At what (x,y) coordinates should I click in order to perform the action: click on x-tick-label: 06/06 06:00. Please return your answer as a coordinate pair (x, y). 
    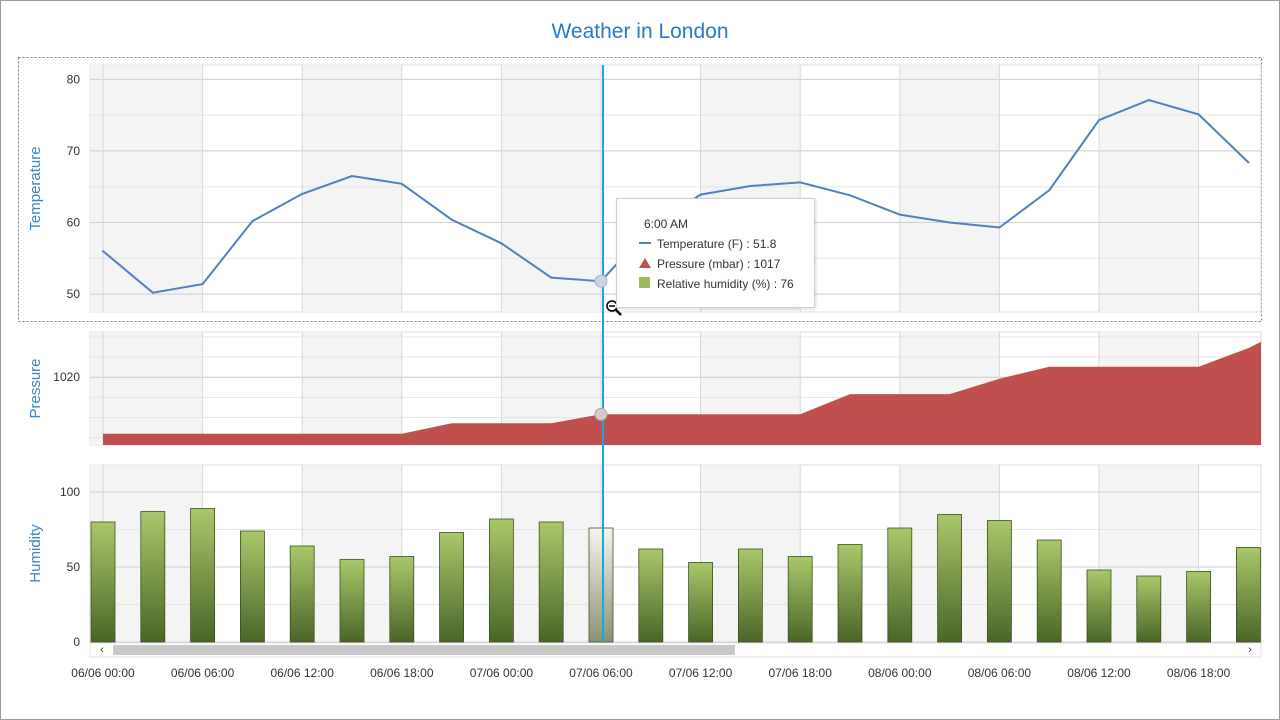
    Looking at the image, I should click on (203, 673).